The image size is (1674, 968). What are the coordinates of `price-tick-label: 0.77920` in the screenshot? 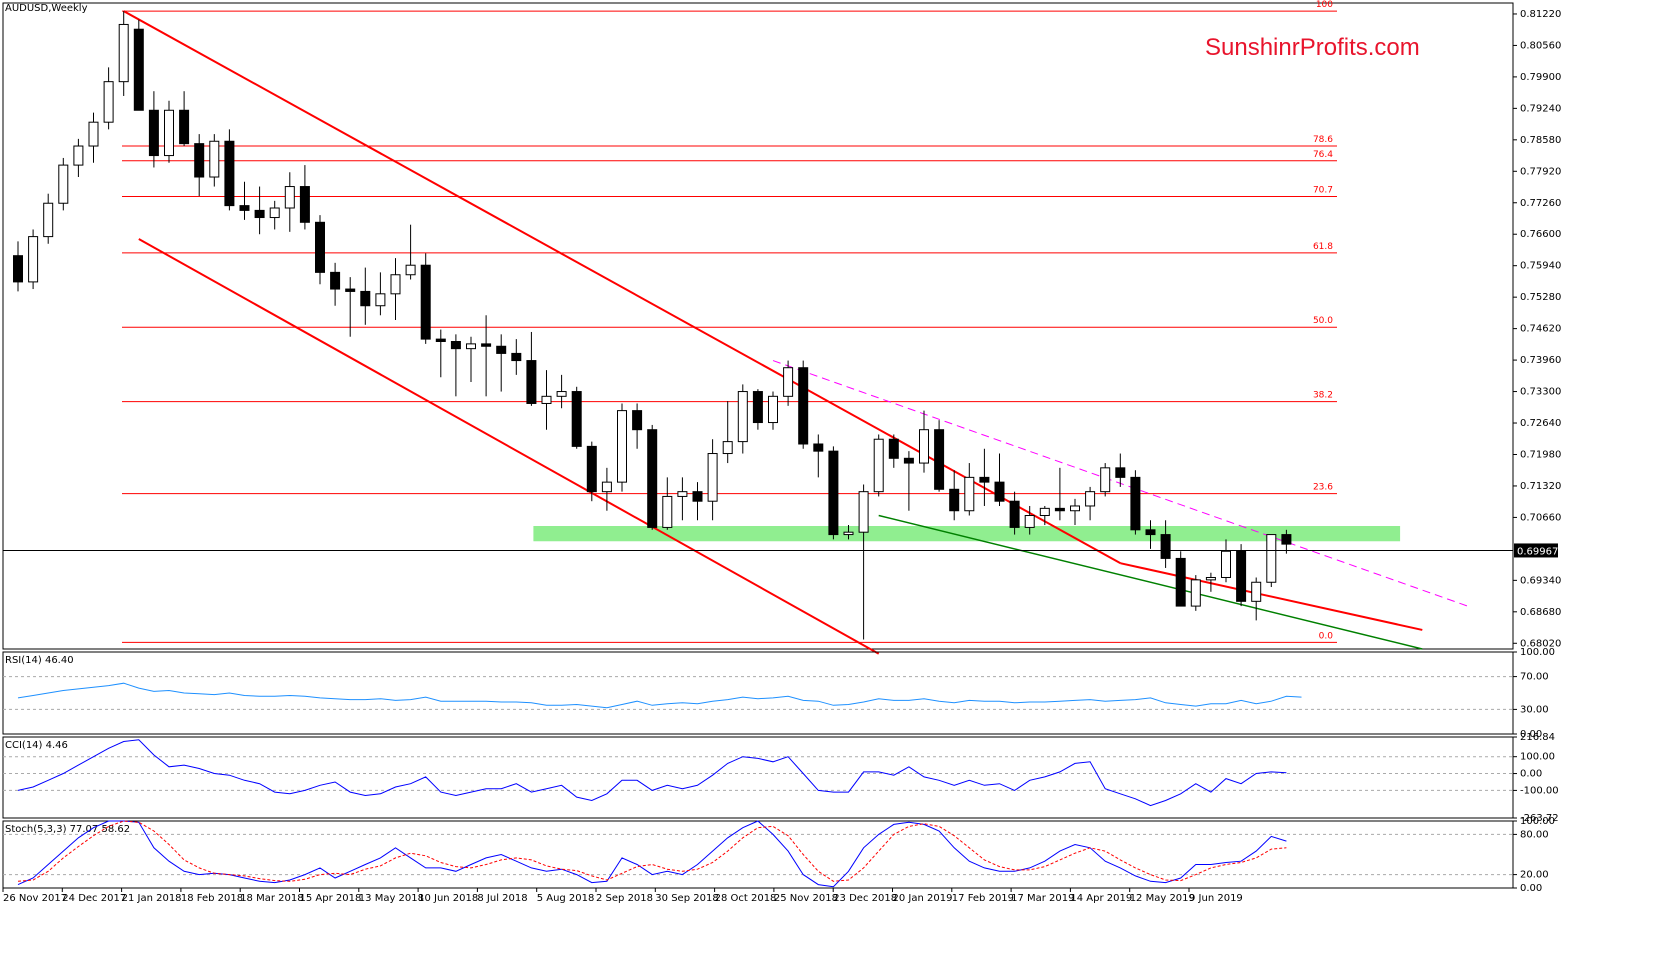 It's located at (1540, 171).